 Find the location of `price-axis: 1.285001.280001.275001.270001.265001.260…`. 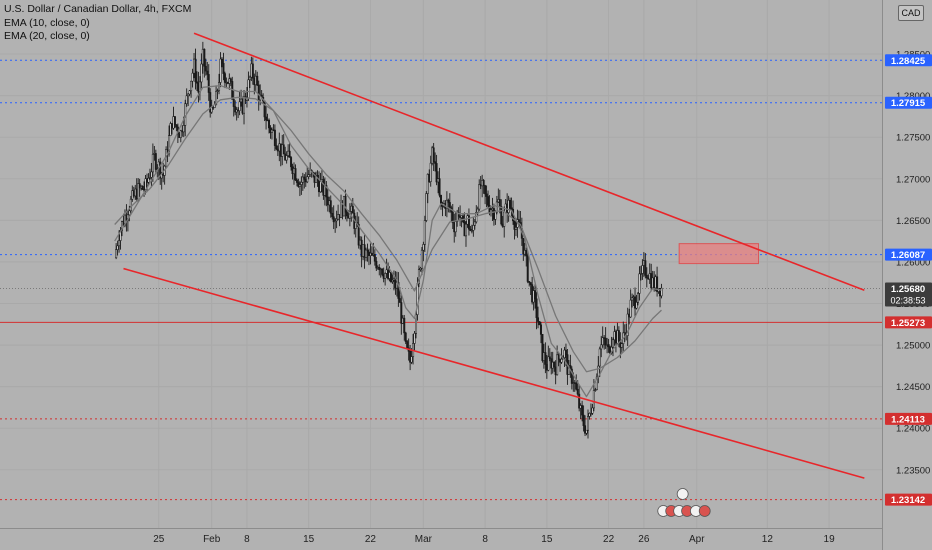

price-axis: 1.285001.280001.275001.270001.265001.260… is located at coordinates (907, 275).